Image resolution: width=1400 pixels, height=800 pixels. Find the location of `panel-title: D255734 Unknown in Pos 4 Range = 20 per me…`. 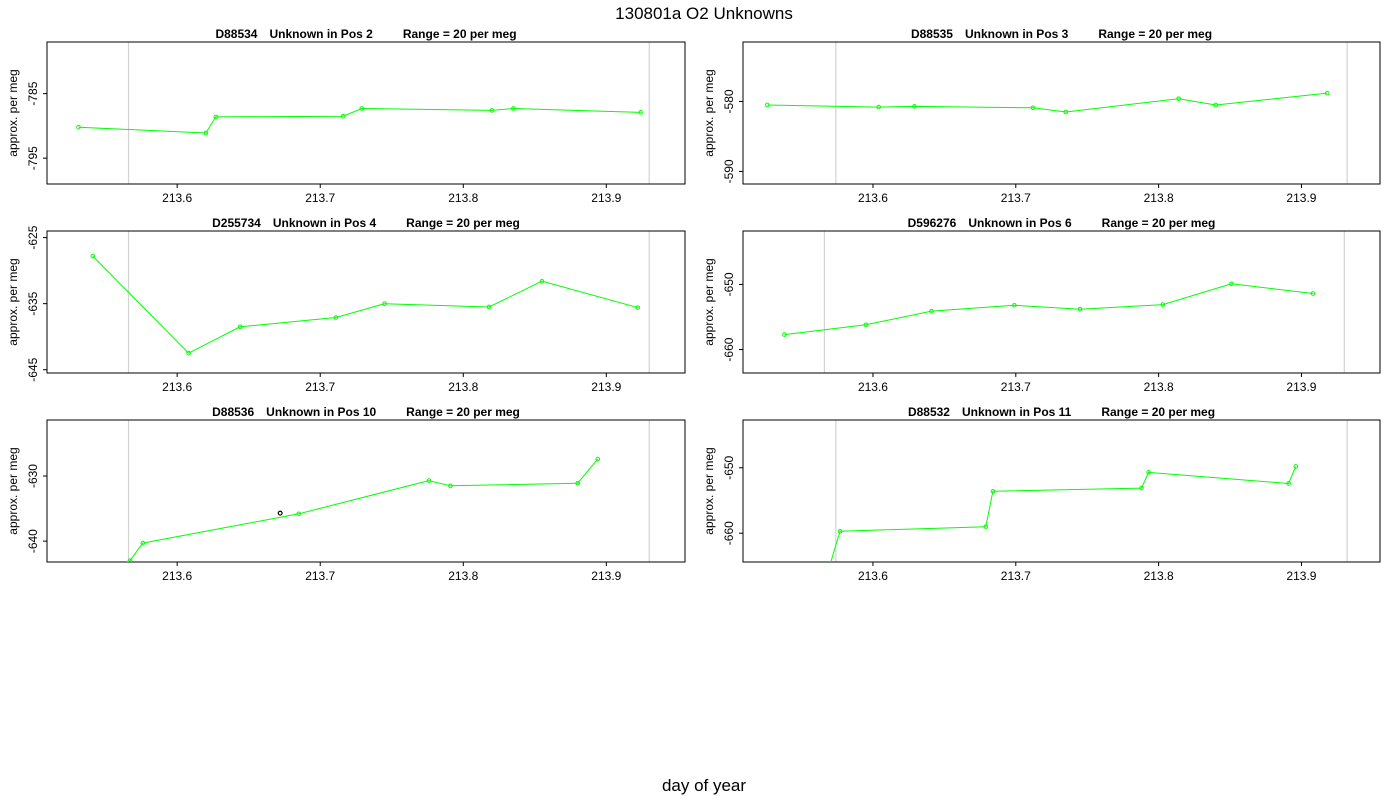

panel-title: D255734 Unknown in Pos 4 Range = 20 per me… is located at coordinates (366, 223).